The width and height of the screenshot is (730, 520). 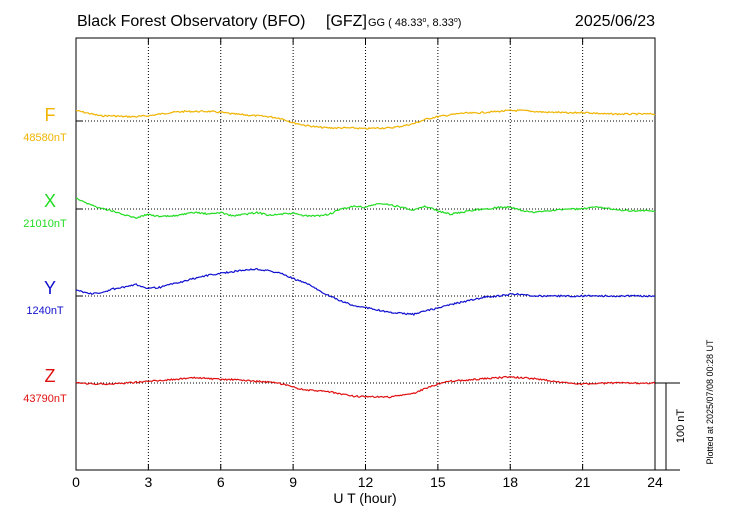 What do you see at coordinates (50, 288) in the screenshot?
I see `series-label-y: Y` at bounding box center [50, 288].